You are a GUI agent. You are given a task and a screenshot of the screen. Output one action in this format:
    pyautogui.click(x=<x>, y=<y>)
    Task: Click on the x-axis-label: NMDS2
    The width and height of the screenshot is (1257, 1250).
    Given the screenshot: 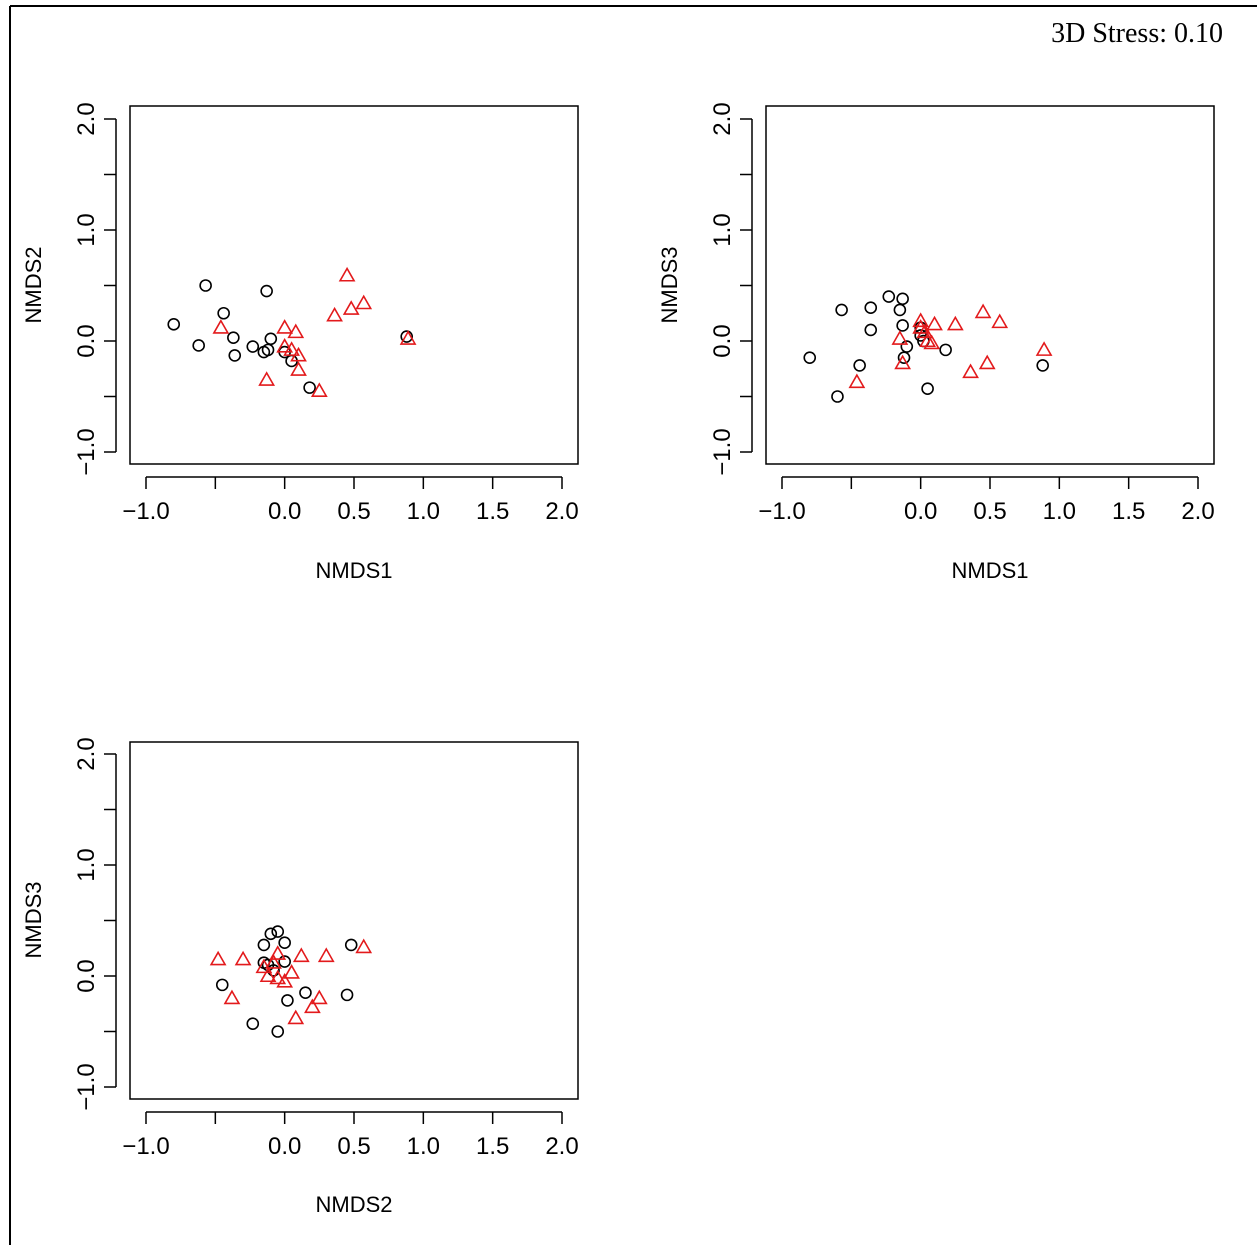 What is the action you would take?
    pyautogui.click(x=353, y=1204)
    